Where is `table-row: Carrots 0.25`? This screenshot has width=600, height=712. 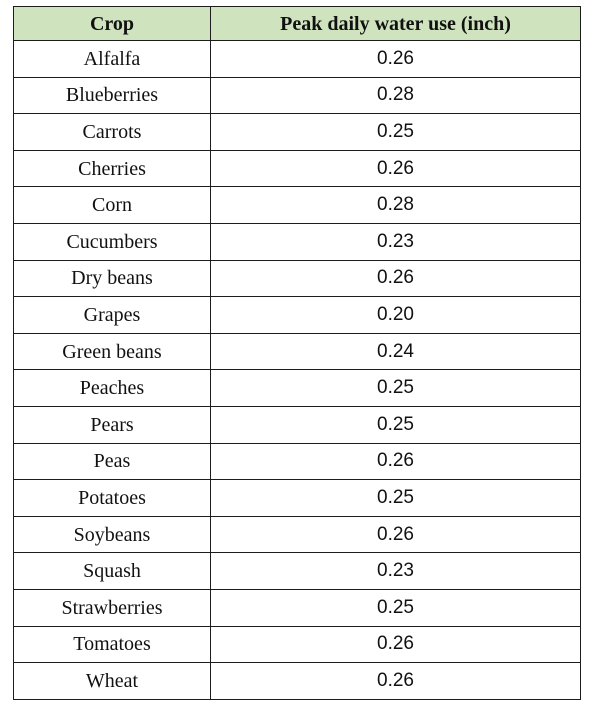
table-row: Carrots 0.25 is located at coordinates (297, 132).